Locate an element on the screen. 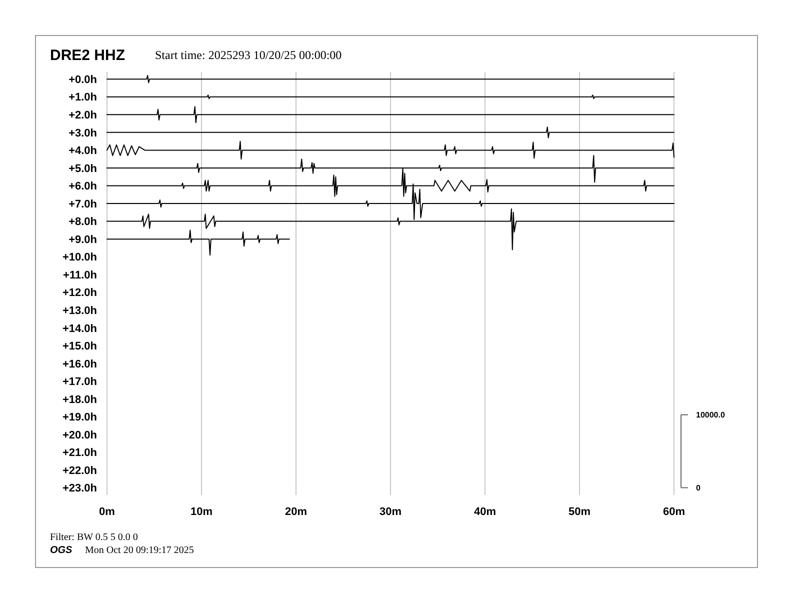  text: Mon Oct 20 09:19:17 2025 is located at coordinates (139, 550).